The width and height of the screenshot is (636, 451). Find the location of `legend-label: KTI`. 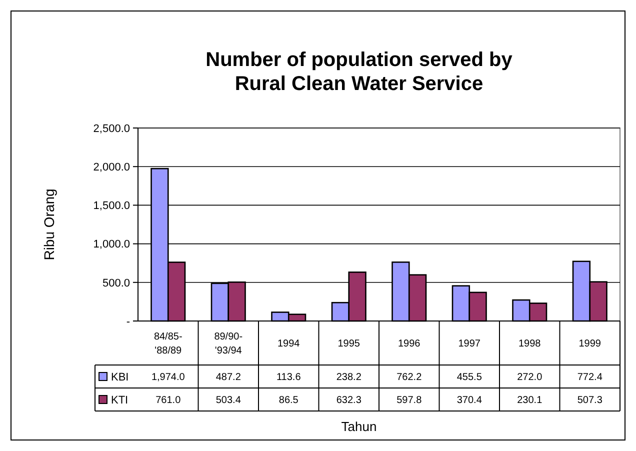

legend-label: KTI is located at coordinates (119, 400).